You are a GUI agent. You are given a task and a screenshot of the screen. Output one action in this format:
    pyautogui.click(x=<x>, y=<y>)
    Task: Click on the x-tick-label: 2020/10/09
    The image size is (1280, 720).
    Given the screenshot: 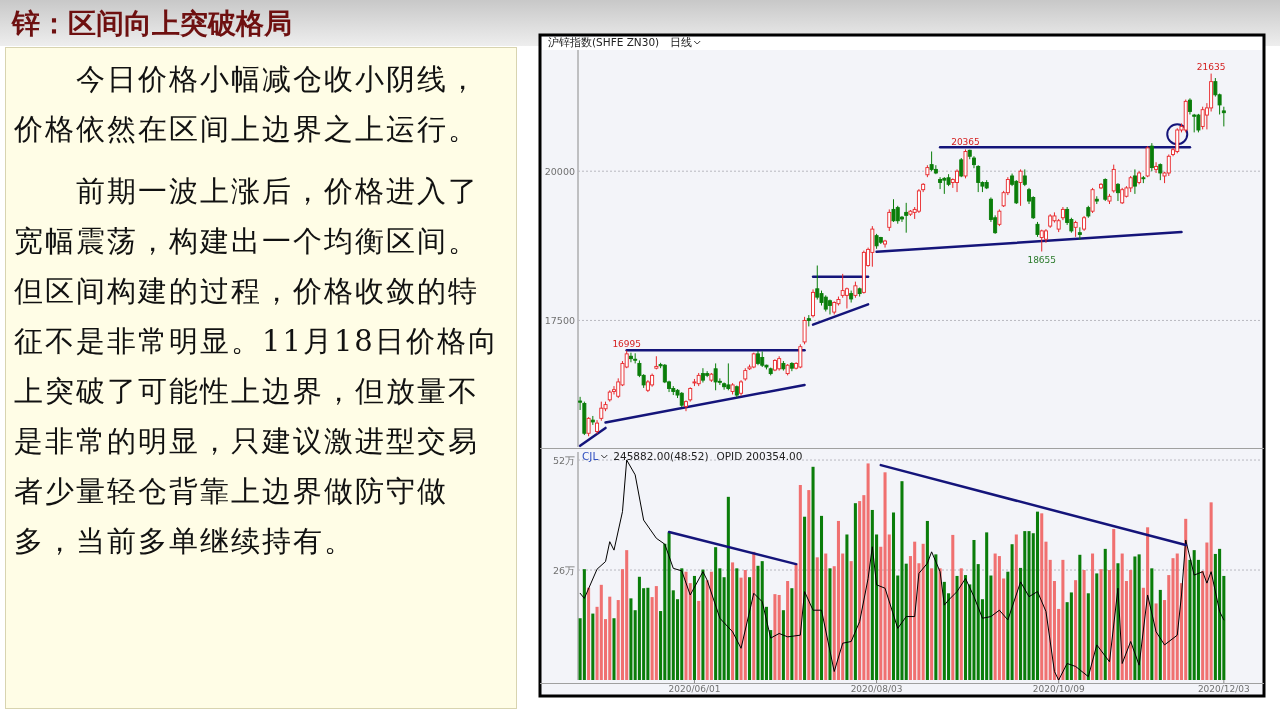 What is the action you would take?
    pyautogui.click(x=1058, y=689)
    